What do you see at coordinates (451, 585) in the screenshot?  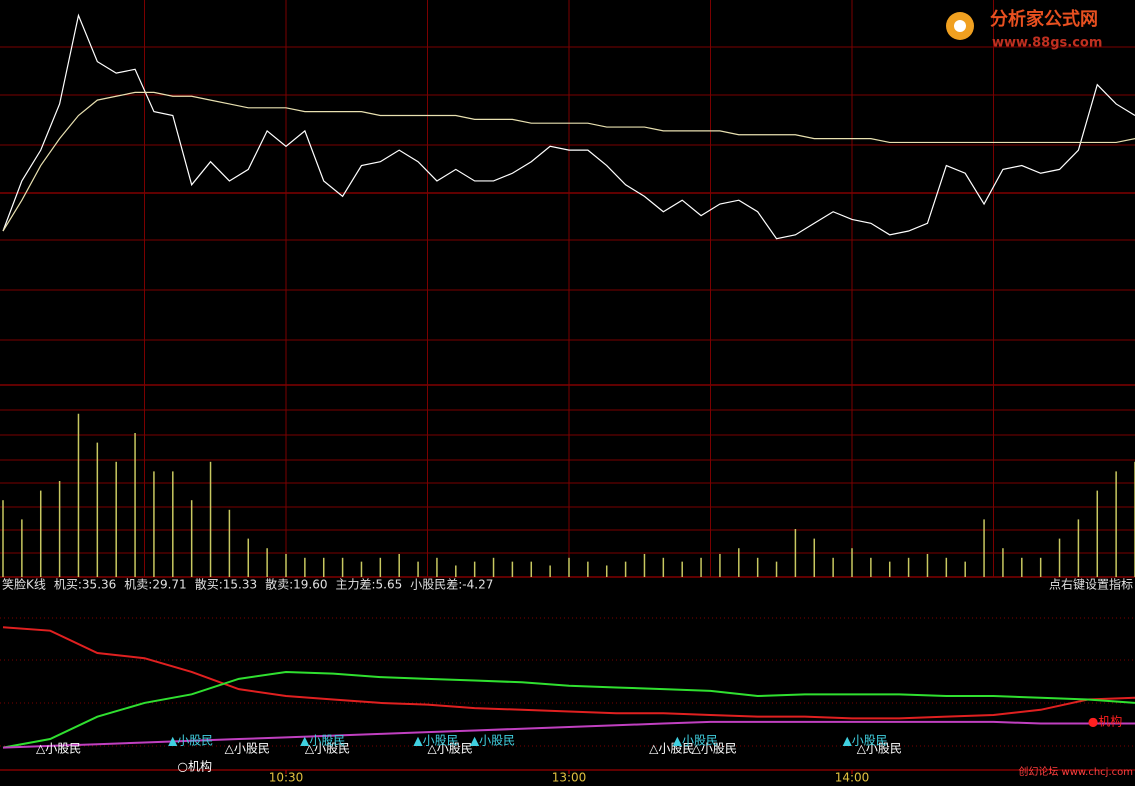 I see `legend-item: 小股民差:-4.27` at bounding box center [451, 585].